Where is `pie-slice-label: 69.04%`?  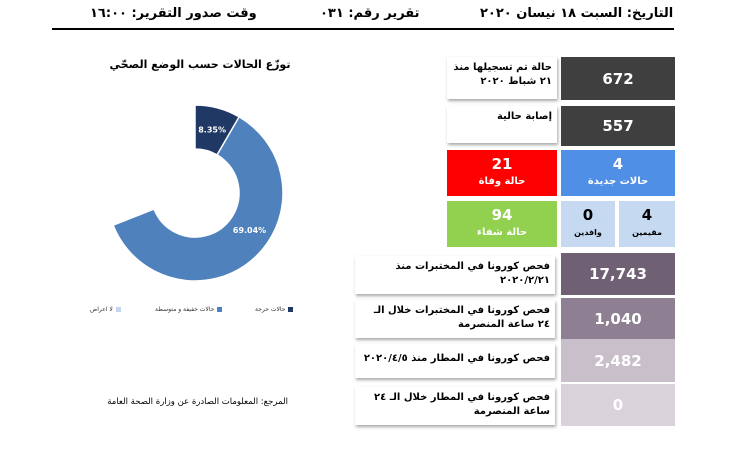 pie-slice-label: 69.04% is located at coordinates (249, 230).